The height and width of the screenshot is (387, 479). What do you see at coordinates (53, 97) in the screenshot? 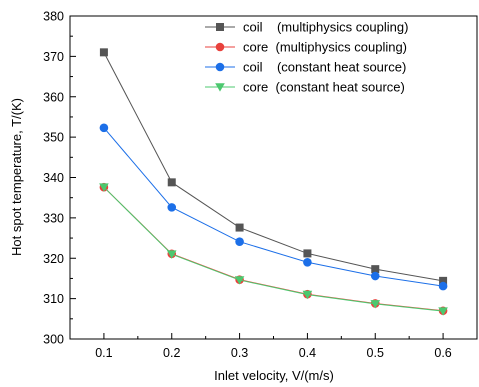
I see `y-tick-label: 360` at bounding box center [53, 97].